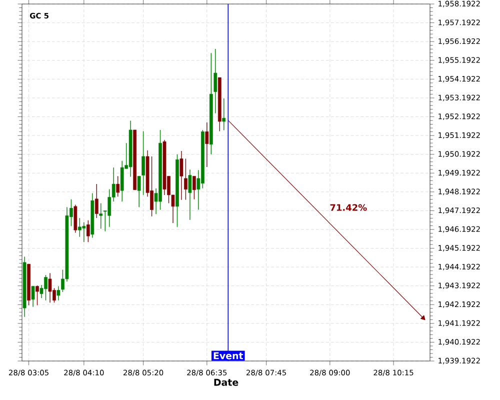 This screenshot has width=500, height=400. Describe the element at coordinates (348, 207) in the screenshot. I see `annotation: 71.42%` at that location.